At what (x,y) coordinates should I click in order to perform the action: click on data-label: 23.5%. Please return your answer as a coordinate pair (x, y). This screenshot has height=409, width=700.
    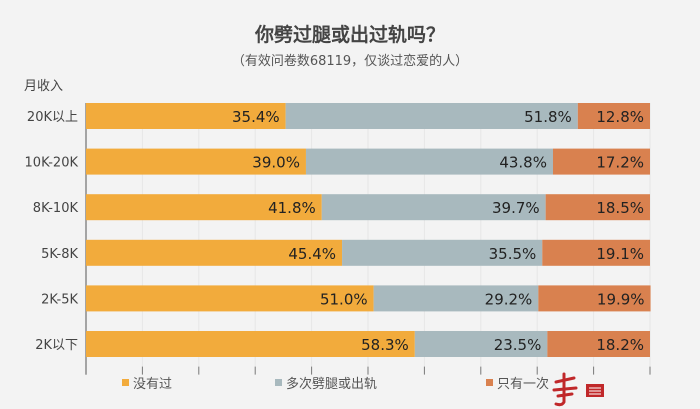
    Looking at the image, I should click on (518, 345).